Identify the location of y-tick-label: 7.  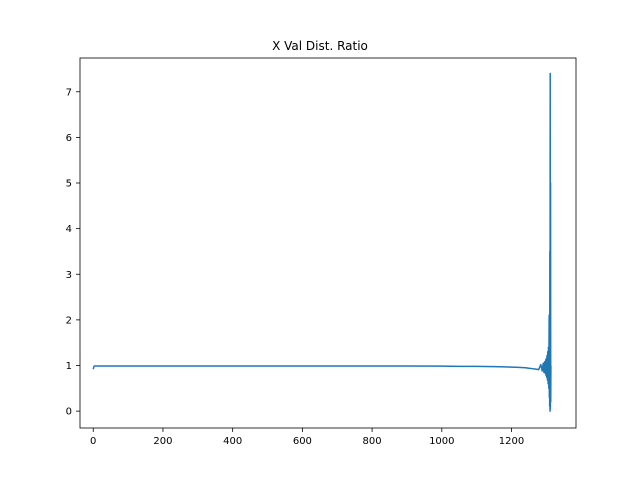
(69, 92).